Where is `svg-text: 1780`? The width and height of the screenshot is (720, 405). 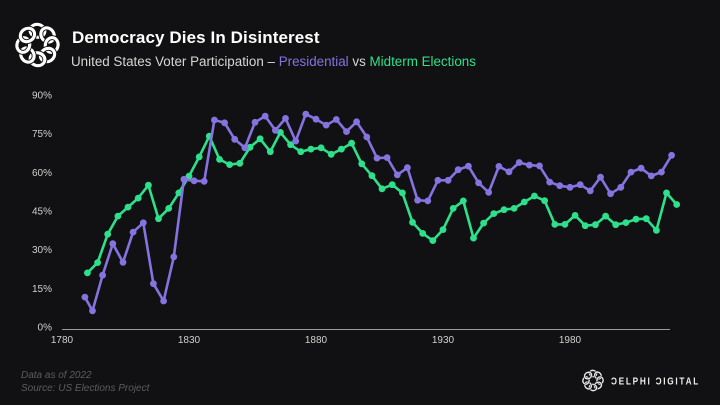 svg-text: 1780 is located at coordinates (62, 340).